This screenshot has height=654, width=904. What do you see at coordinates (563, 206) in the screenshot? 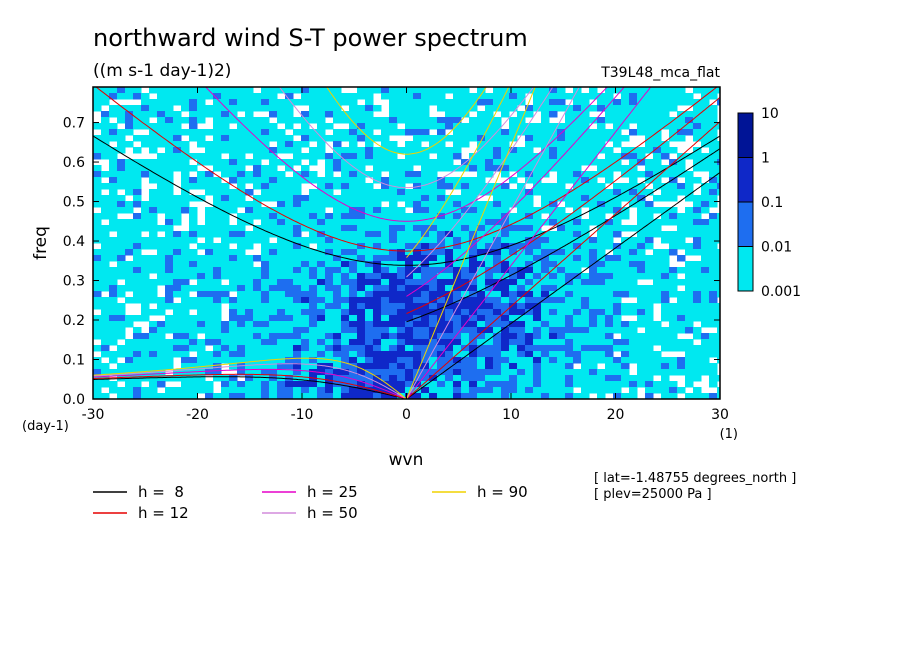
I see `dispersion-curve` at bounding box center [563, 206].